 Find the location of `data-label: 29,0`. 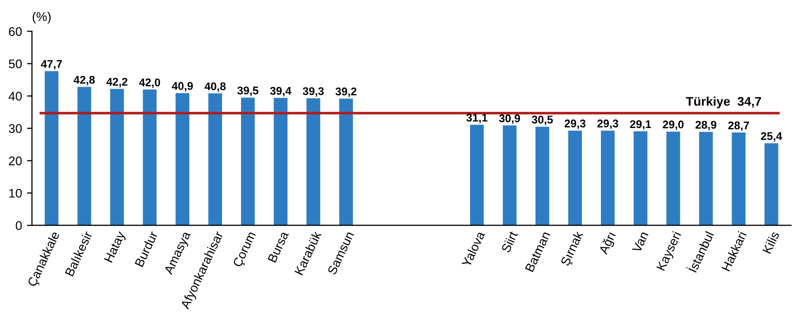

data-label: 29,0 is located at coordinates (673, 125).